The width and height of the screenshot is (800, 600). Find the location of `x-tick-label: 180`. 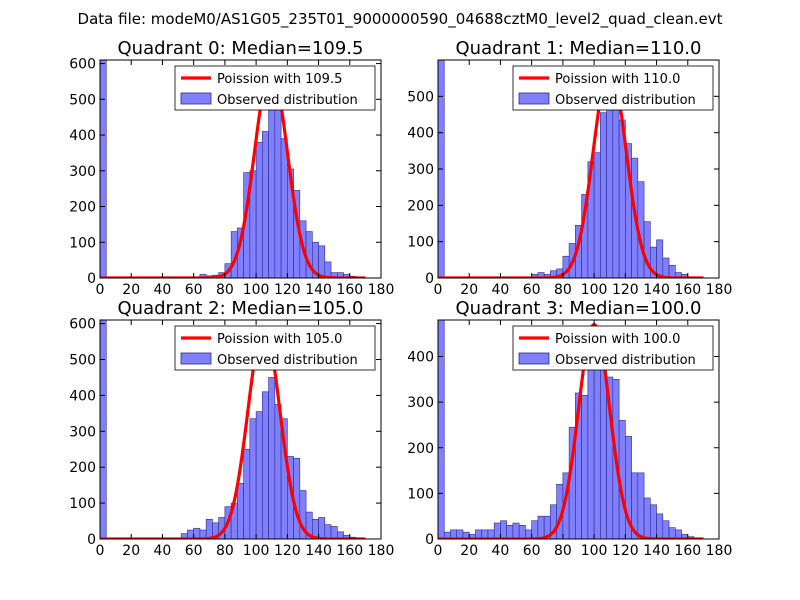

x-tick-label: 180 is located at coordinates (381, 551).